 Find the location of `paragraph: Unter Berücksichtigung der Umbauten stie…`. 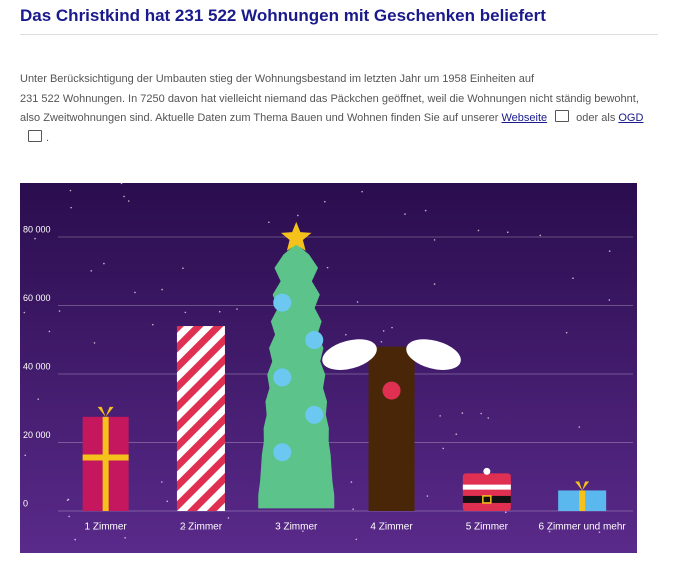

paragraph: Unter Berücksichtigung der Umbauten stie… is located at coordinates (345, 109).